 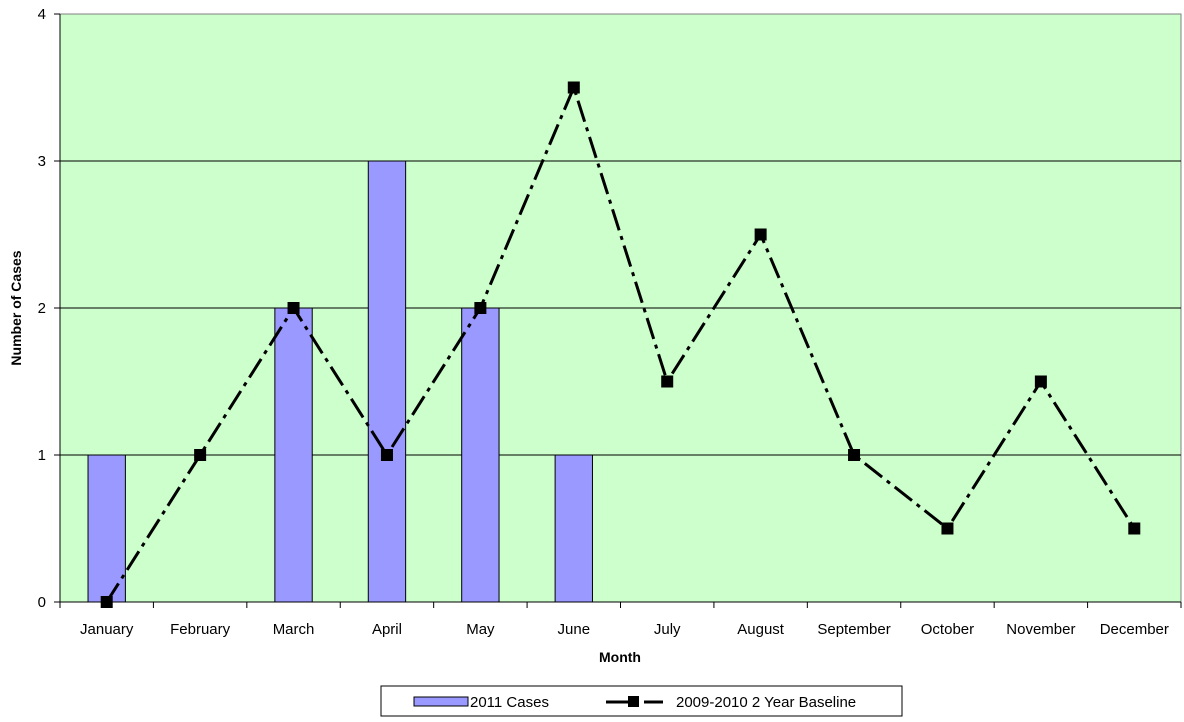 I want to click on x-tick-label: December, so click(x=1134, y=629).